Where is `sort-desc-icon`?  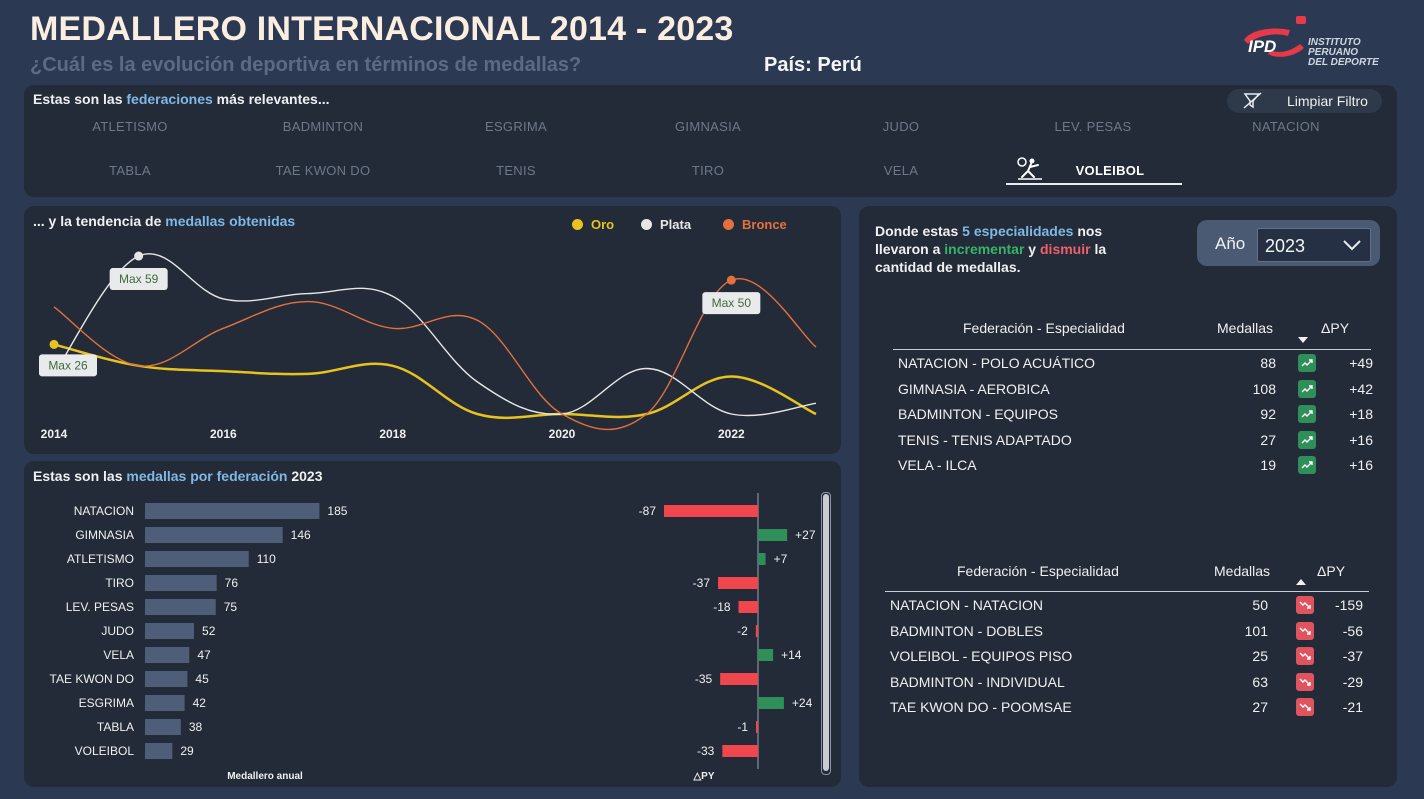 sort-desc-icon is located at coordinates (1303, 340).